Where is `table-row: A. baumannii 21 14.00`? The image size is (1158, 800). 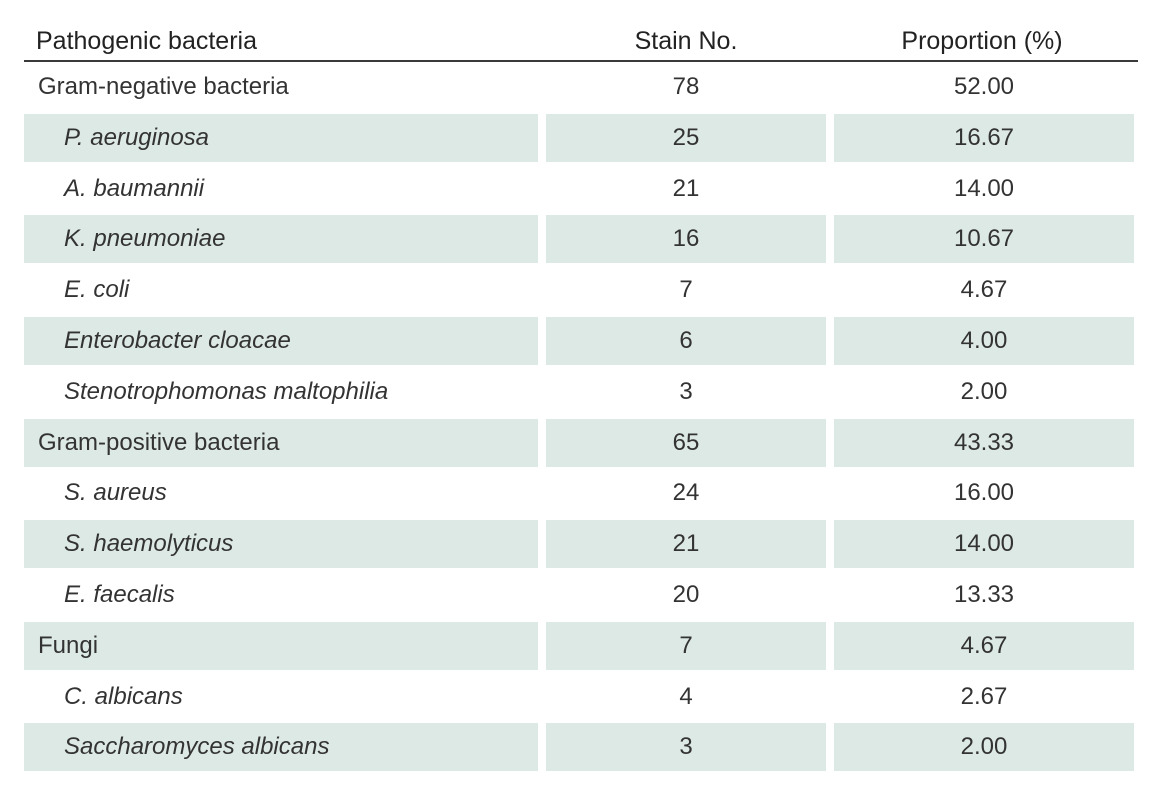 table-row: A. baumannii 21 14.00 is located at coordinates (581, 189).